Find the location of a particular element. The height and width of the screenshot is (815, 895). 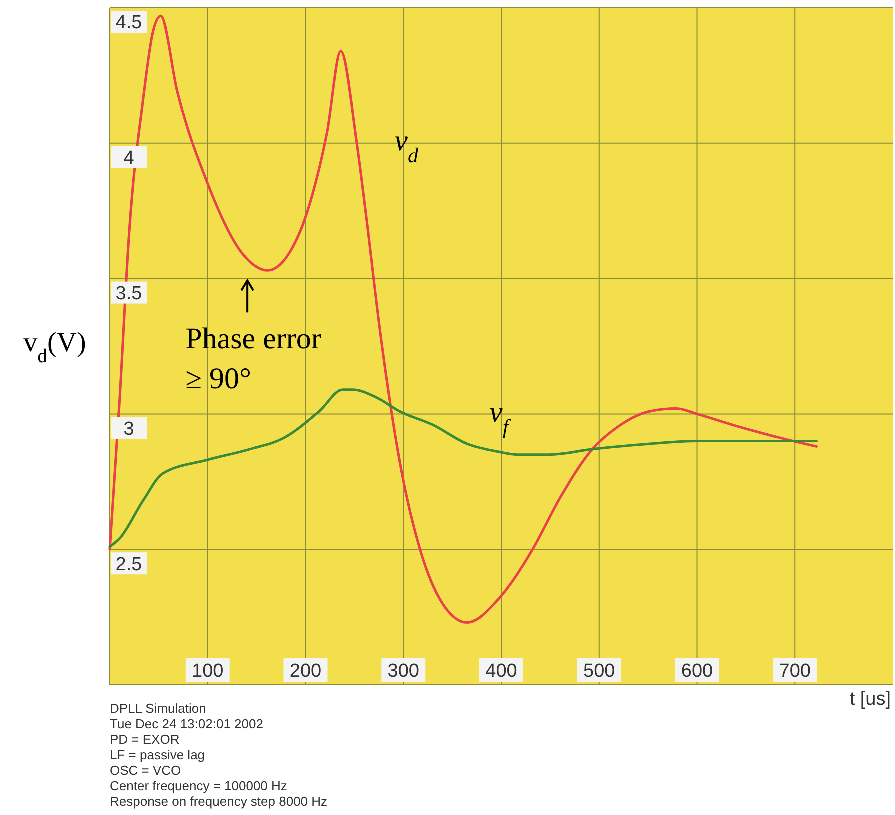

series-label: v$_{d}$ is located at coordinates (406, 146).